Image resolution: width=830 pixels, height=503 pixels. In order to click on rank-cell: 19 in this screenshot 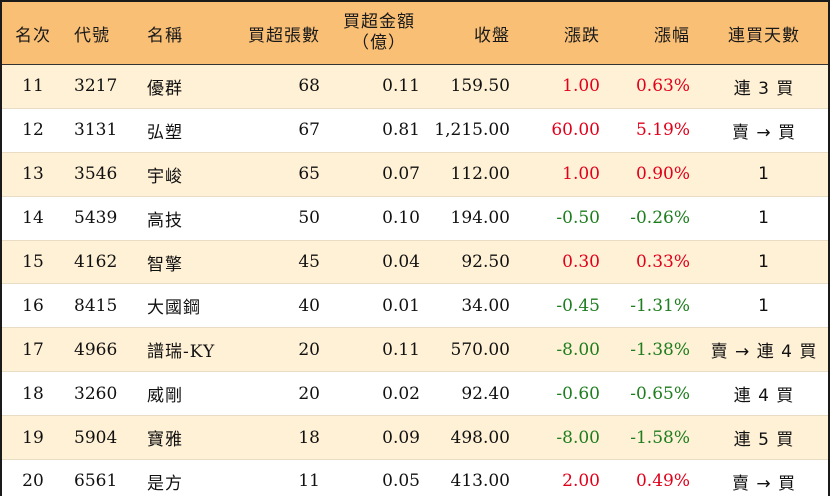, I will do `click(33, 437)`.